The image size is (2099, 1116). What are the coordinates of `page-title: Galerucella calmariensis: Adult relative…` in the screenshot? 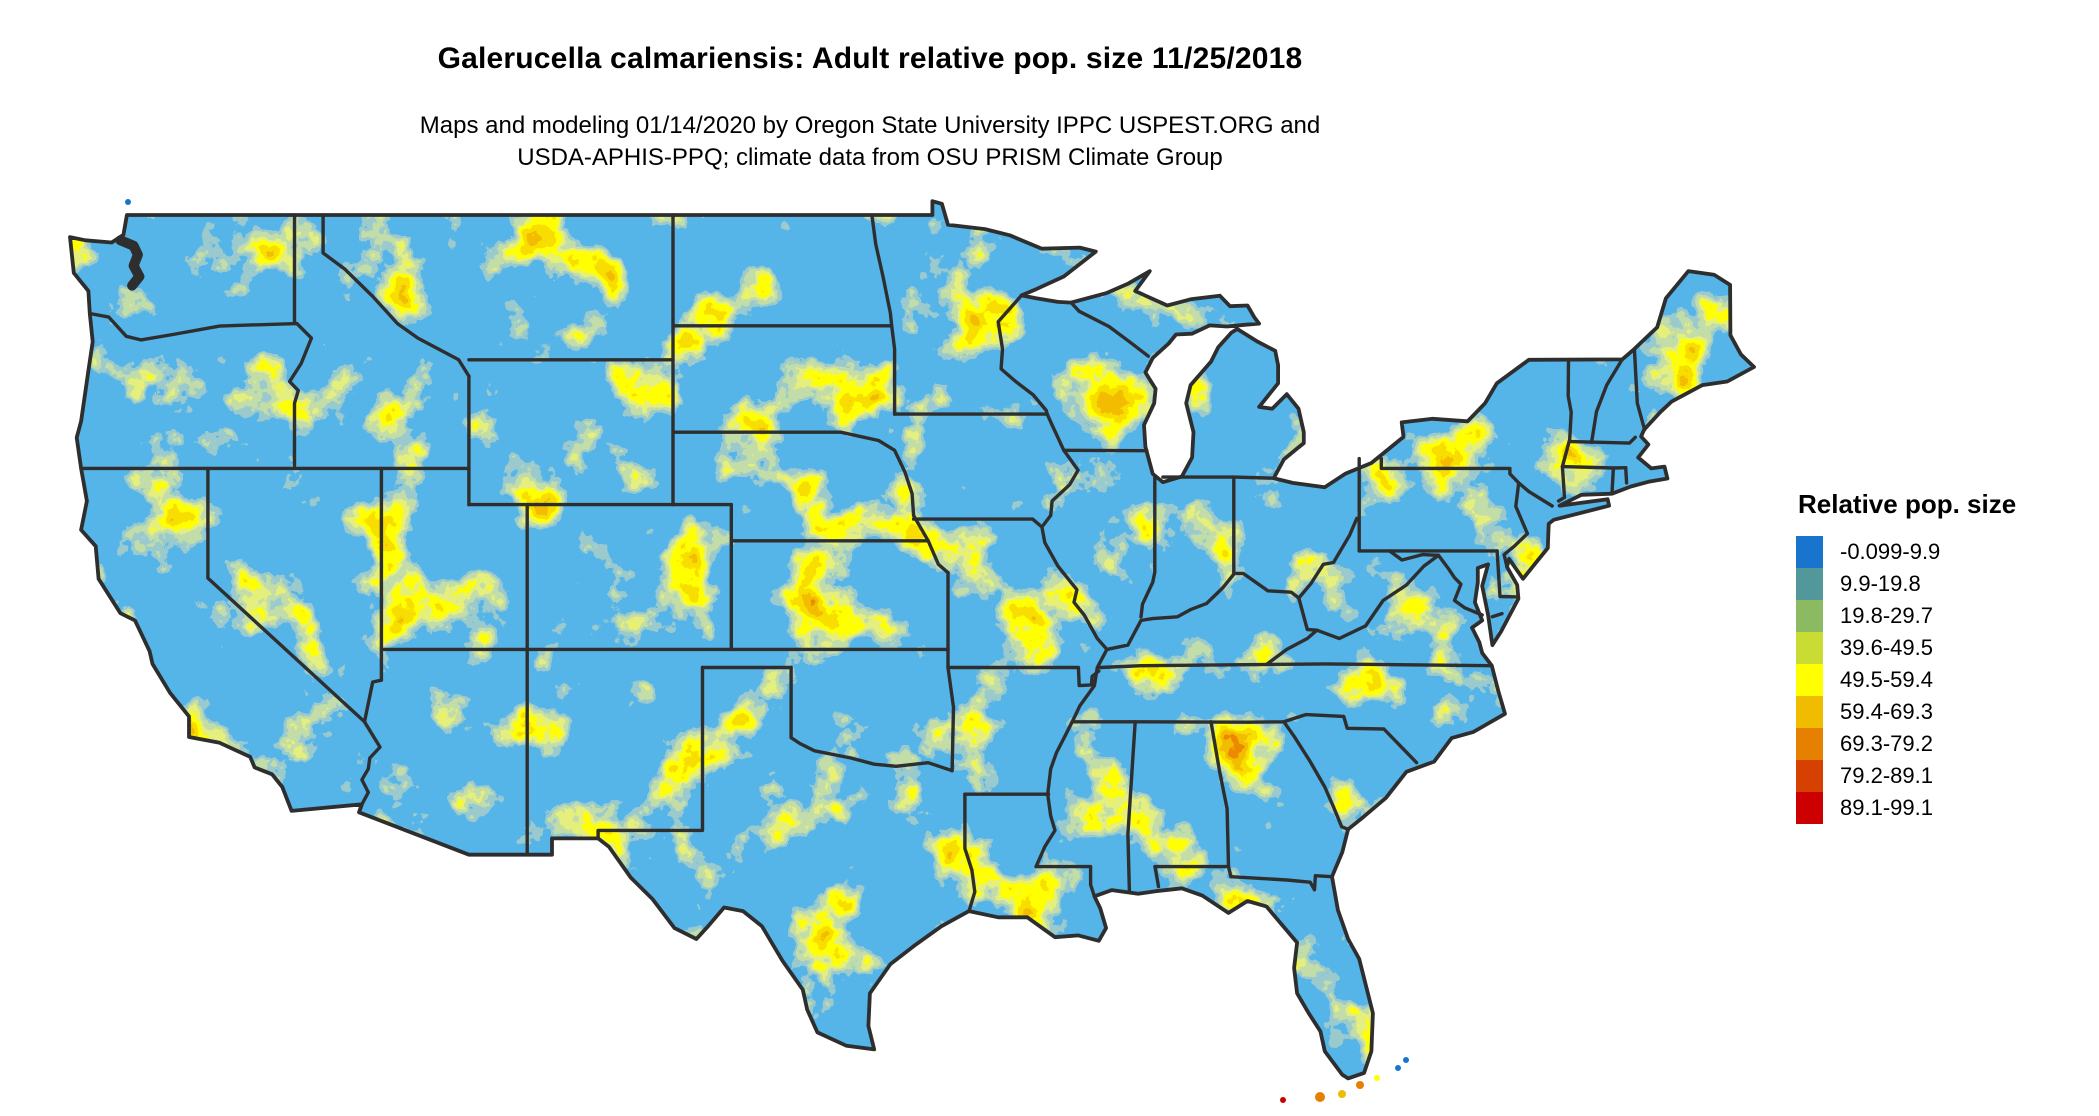 It's located at (870, 58).